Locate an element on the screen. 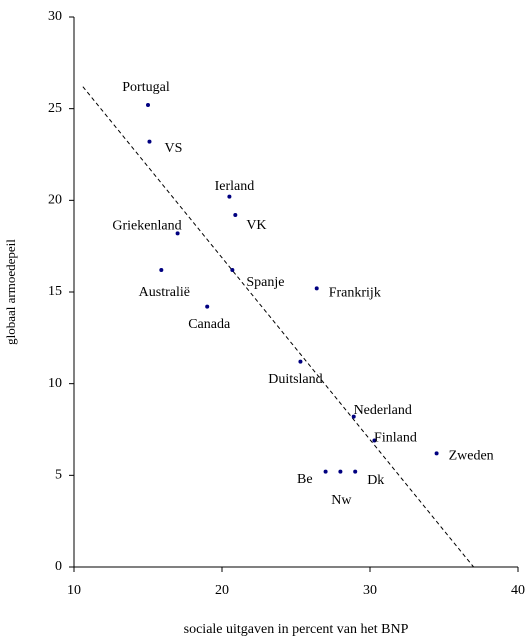 The width and height of the screenshot is (528, 641). point-label: Nw is located at coordinates (341, 500).